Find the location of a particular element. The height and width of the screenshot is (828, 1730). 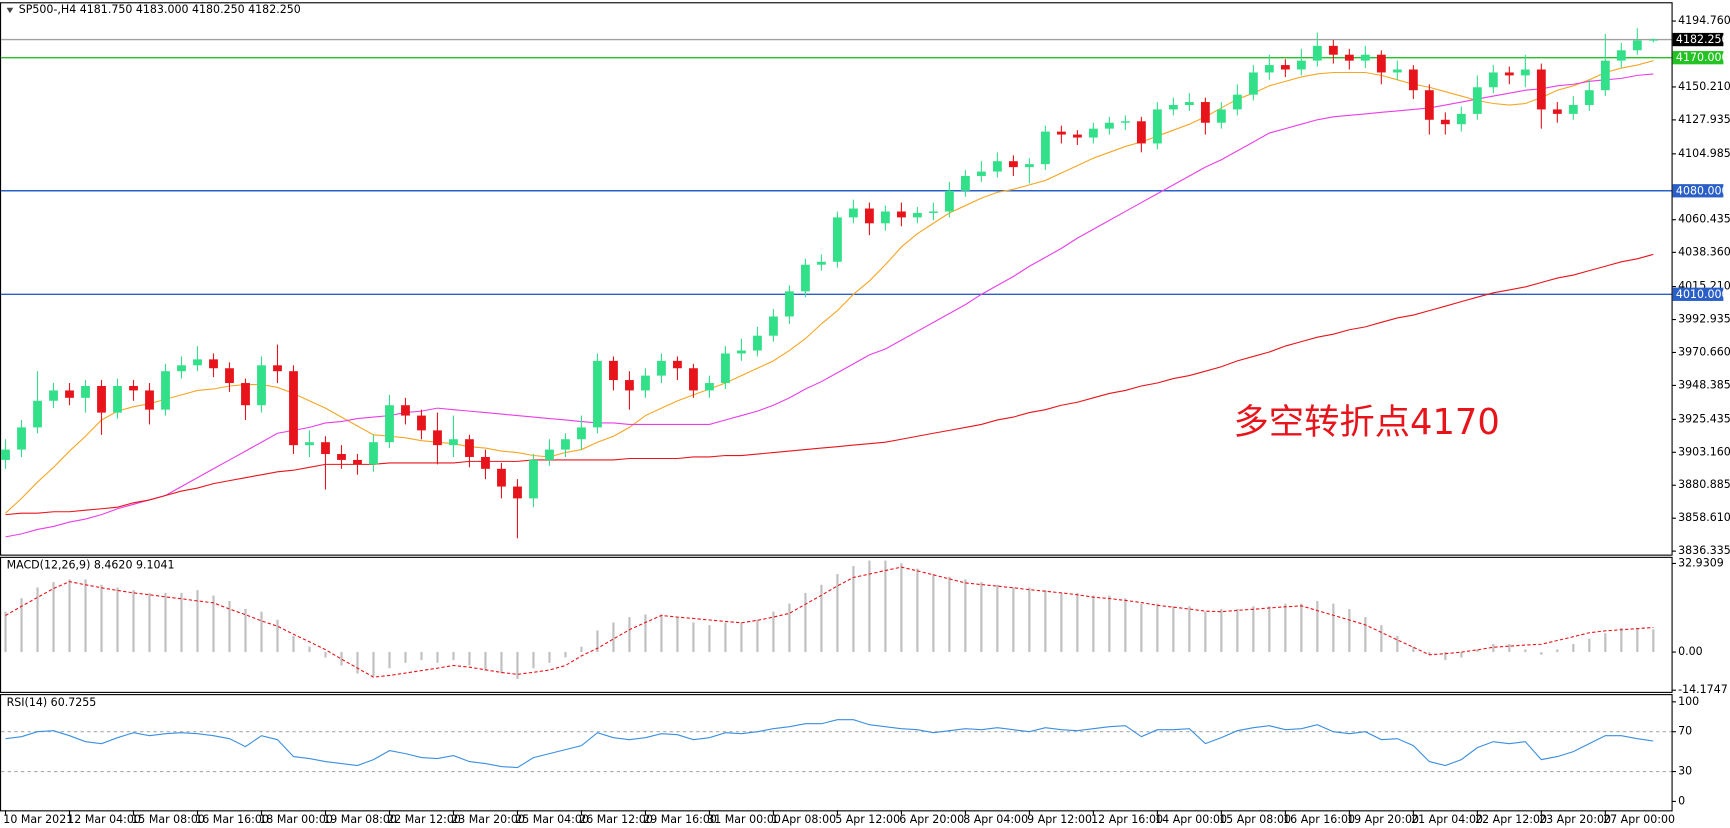

y-tick-label: 4194.760 is located at coordinates (1704, 20).